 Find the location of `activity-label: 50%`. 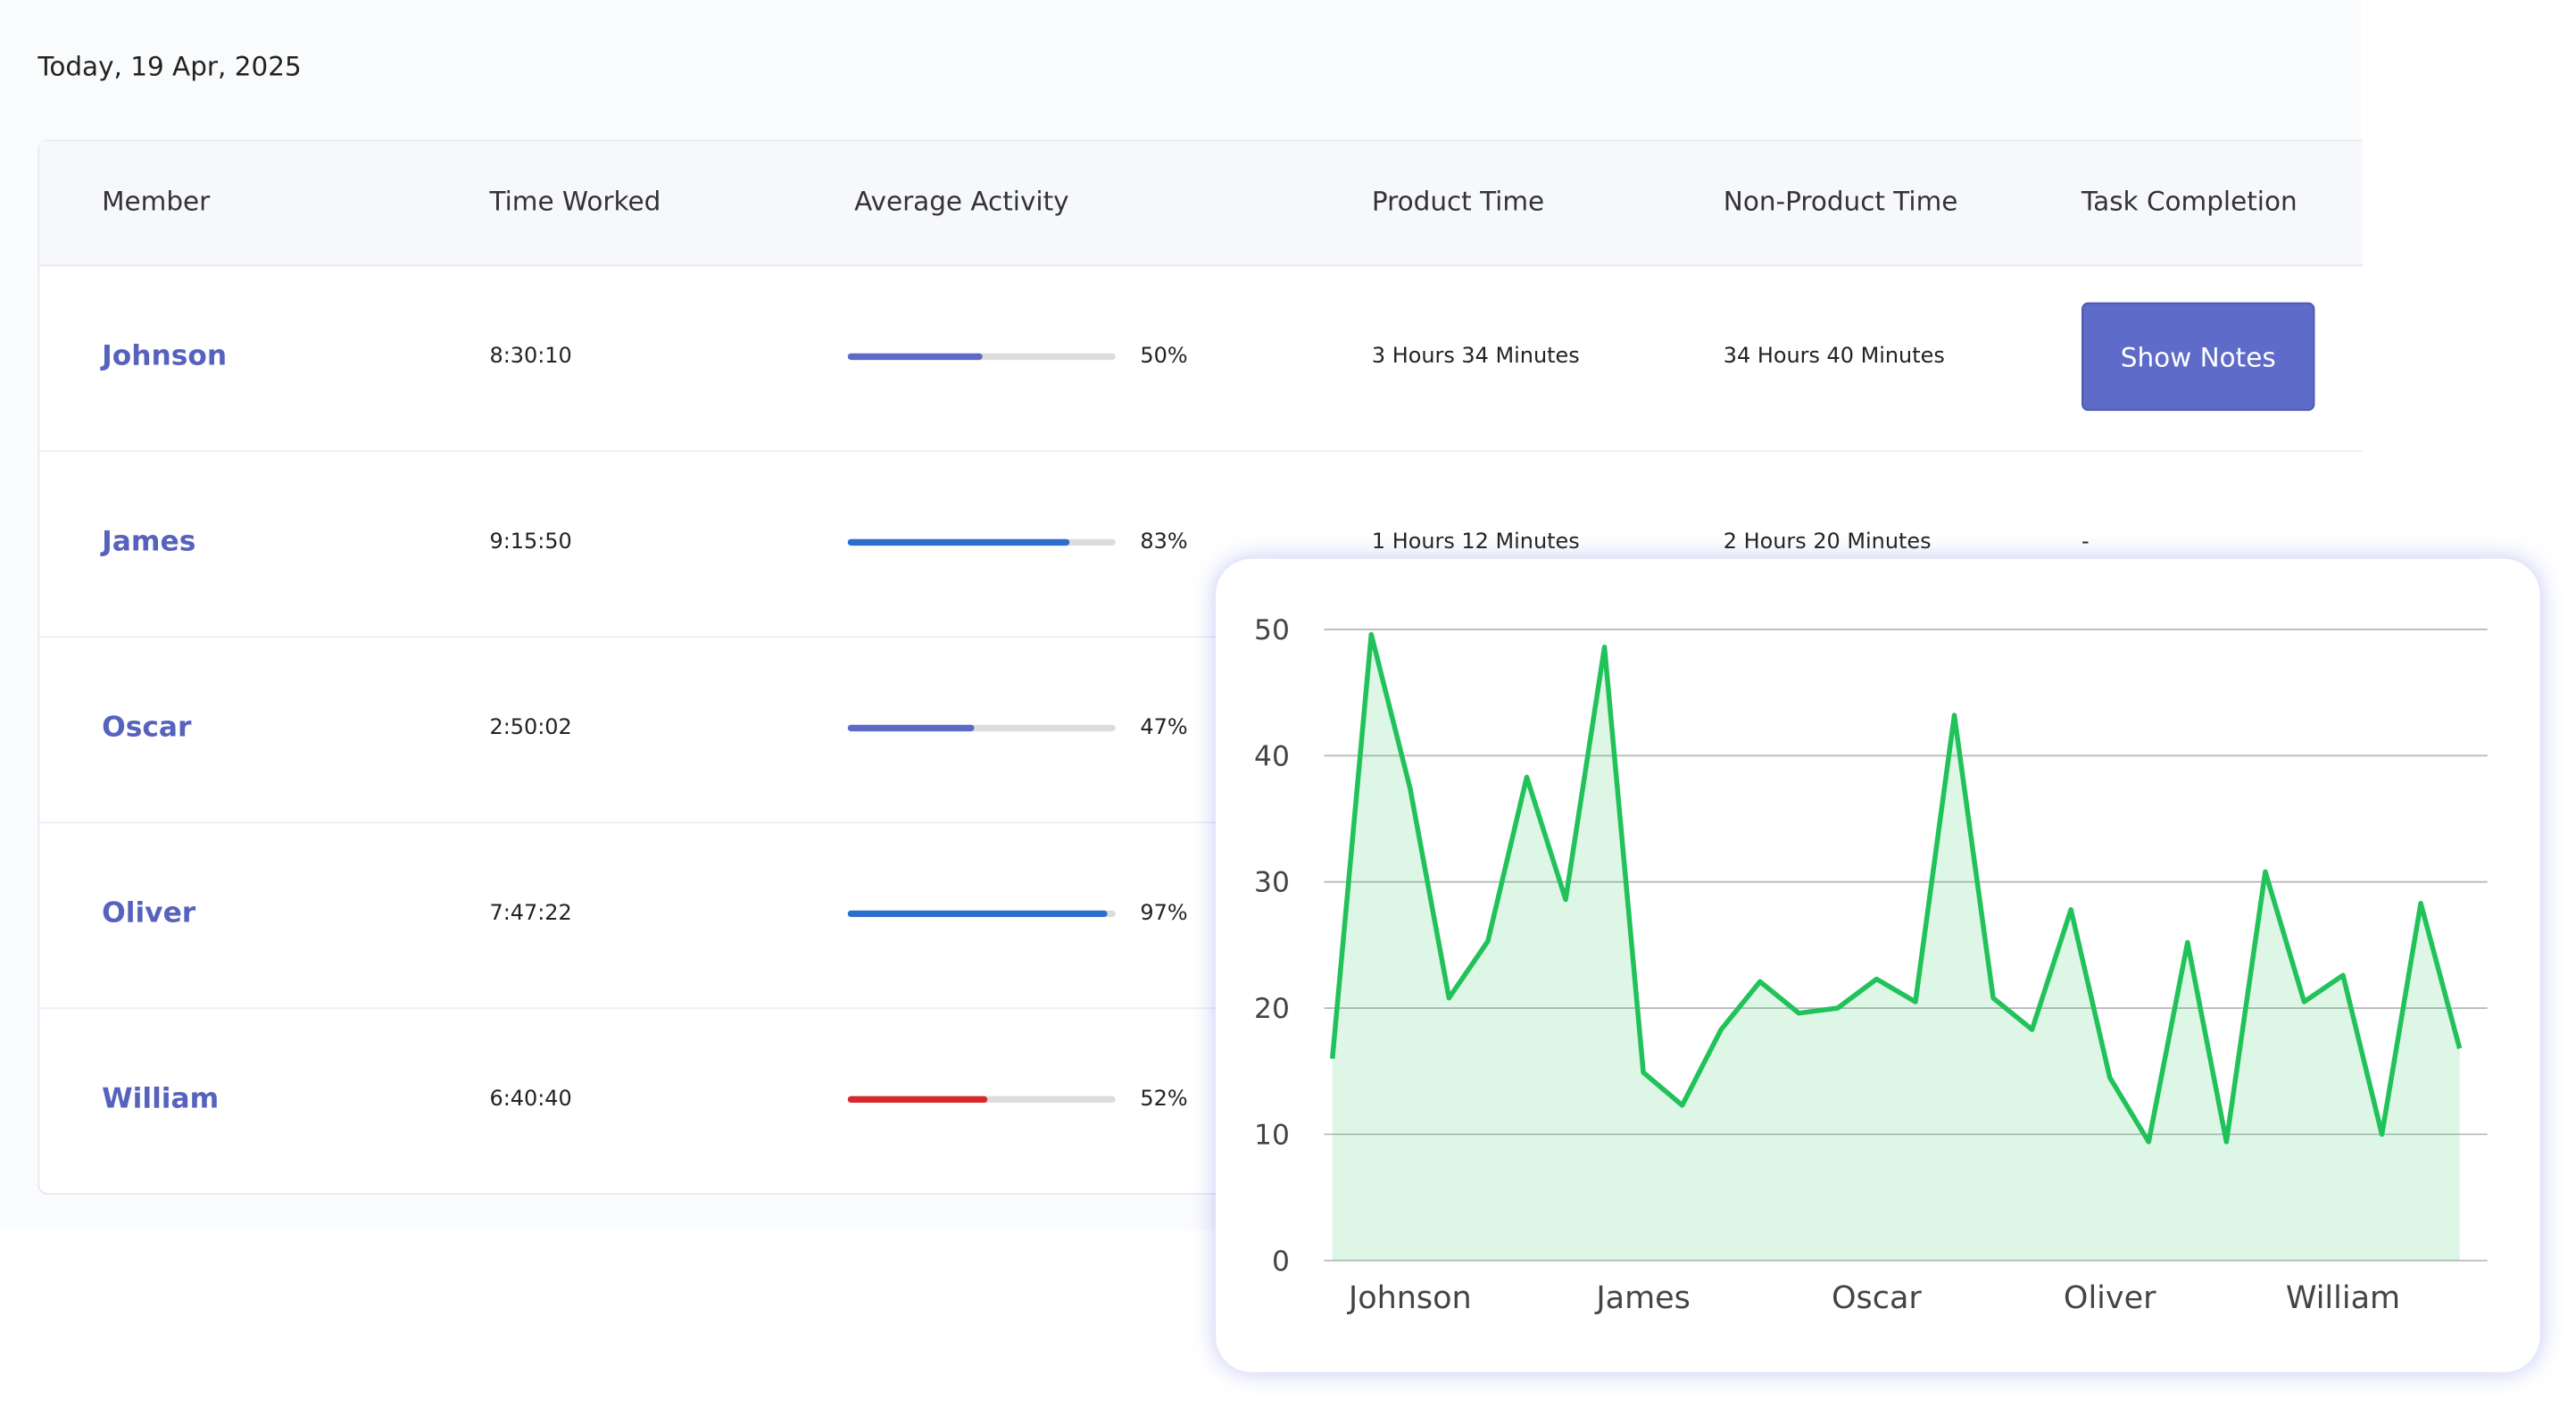

activity-label: 50% is located at coordinates (1164, 357).